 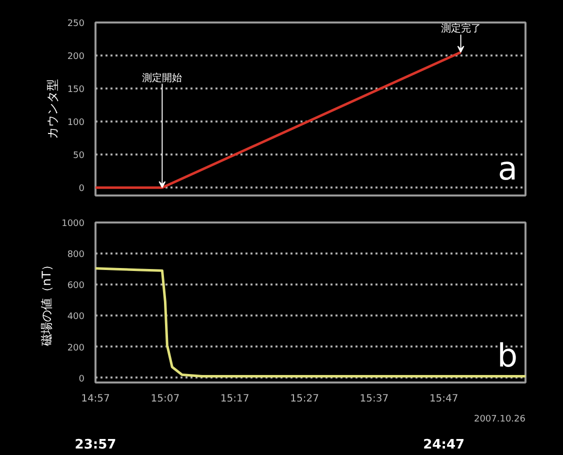 I want to click on annotation: 測定完了, so click(x=460, y=28).